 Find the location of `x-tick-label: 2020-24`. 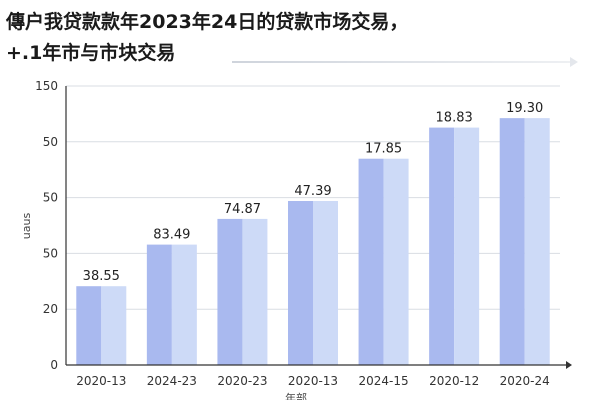

x-tick-label: 2020-24 is located at coordinates (525, 381).